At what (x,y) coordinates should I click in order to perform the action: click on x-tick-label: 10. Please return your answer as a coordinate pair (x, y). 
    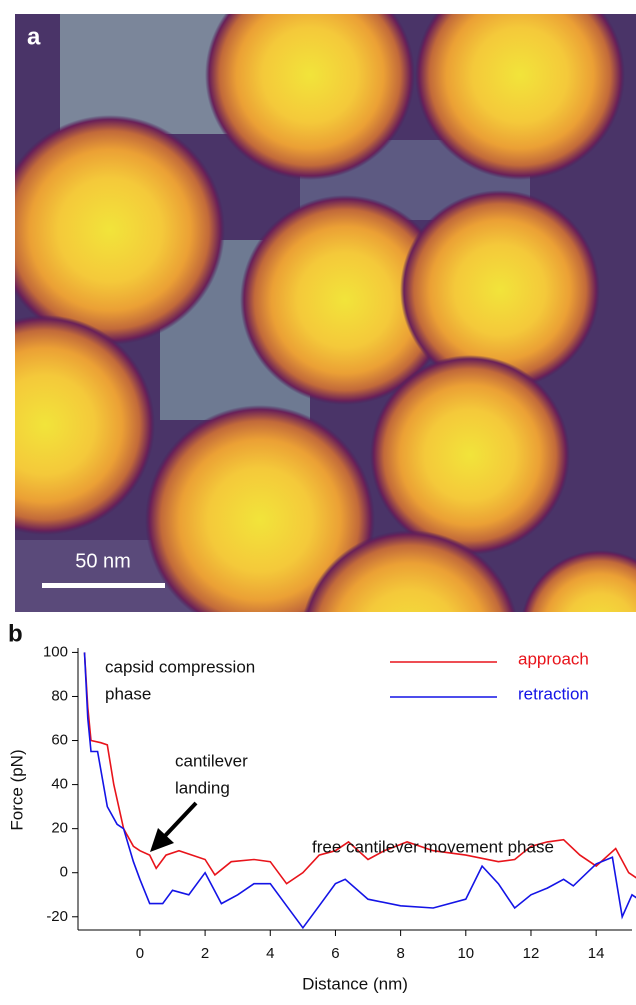
    Looking at the image, I should click on (465, 953).